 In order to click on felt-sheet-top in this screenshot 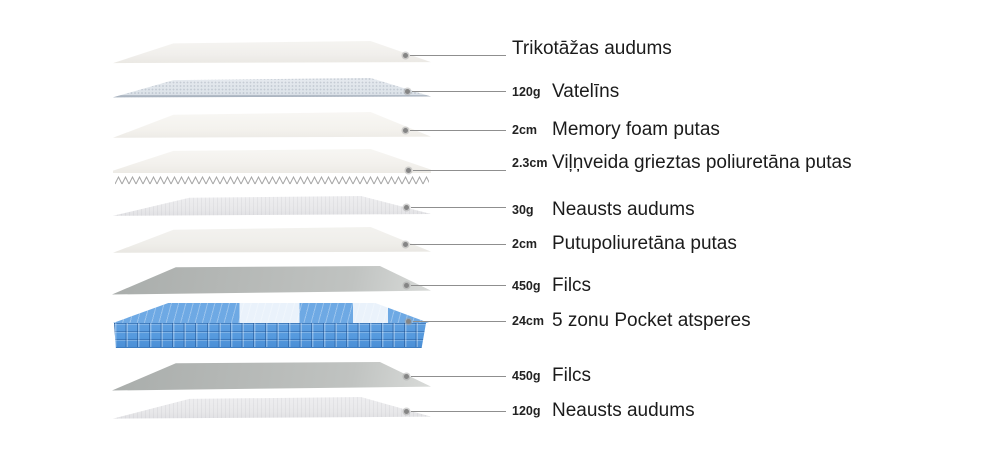, I will do `click(271, 280)`.